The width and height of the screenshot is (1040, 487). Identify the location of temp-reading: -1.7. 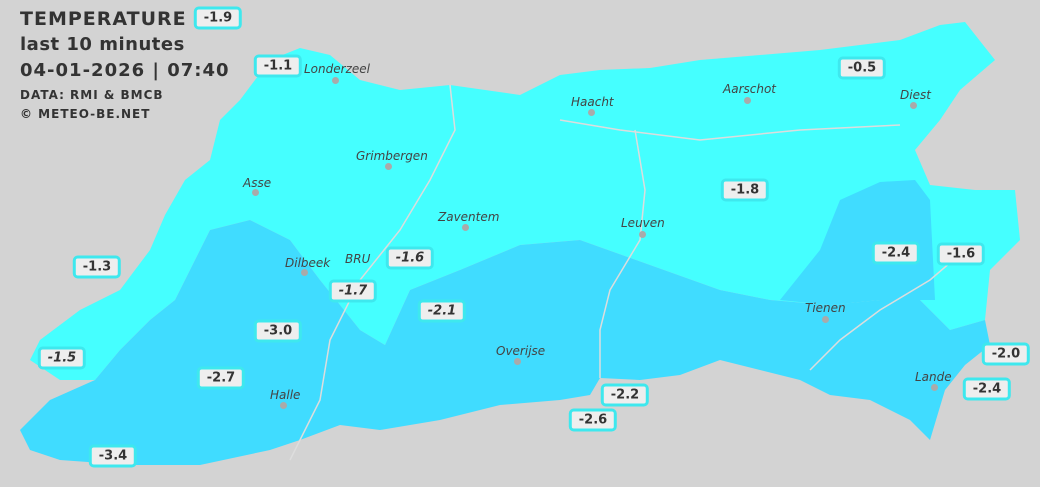
(353, 291).